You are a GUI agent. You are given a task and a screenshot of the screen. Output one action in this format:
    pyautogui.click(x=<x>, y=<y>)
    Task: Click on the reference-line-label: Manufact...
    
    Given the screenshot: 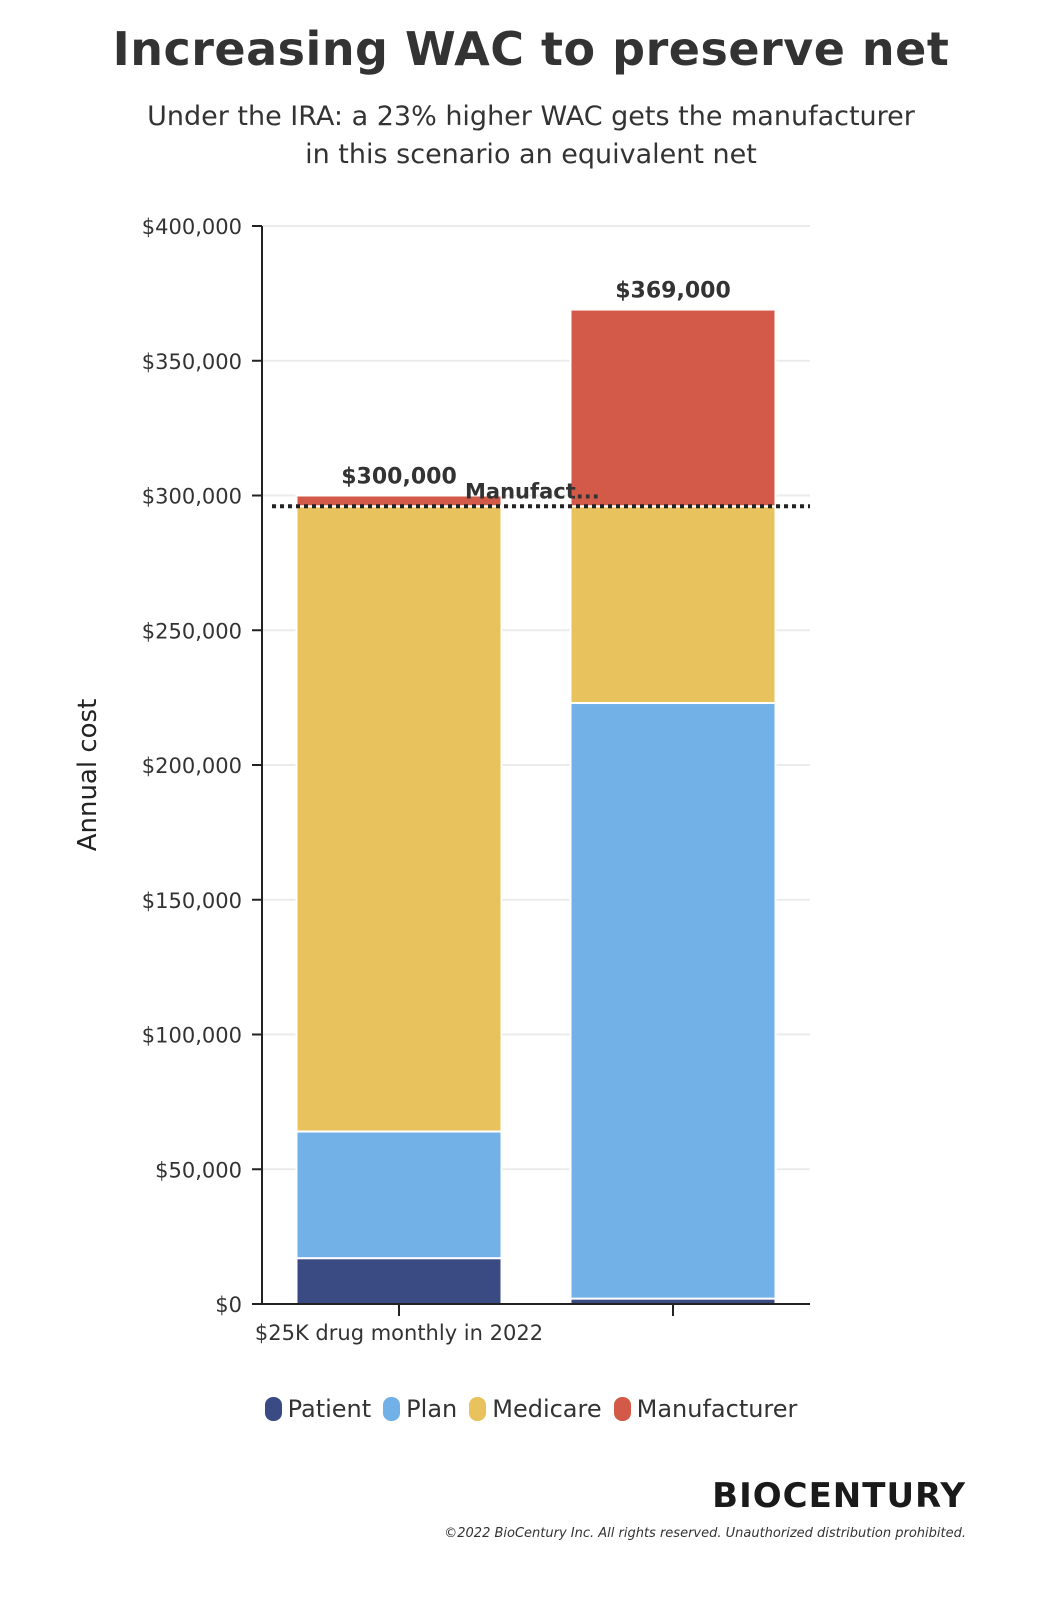 What is the action you would take?
    pyautogui.click(x=532, y=491)
    